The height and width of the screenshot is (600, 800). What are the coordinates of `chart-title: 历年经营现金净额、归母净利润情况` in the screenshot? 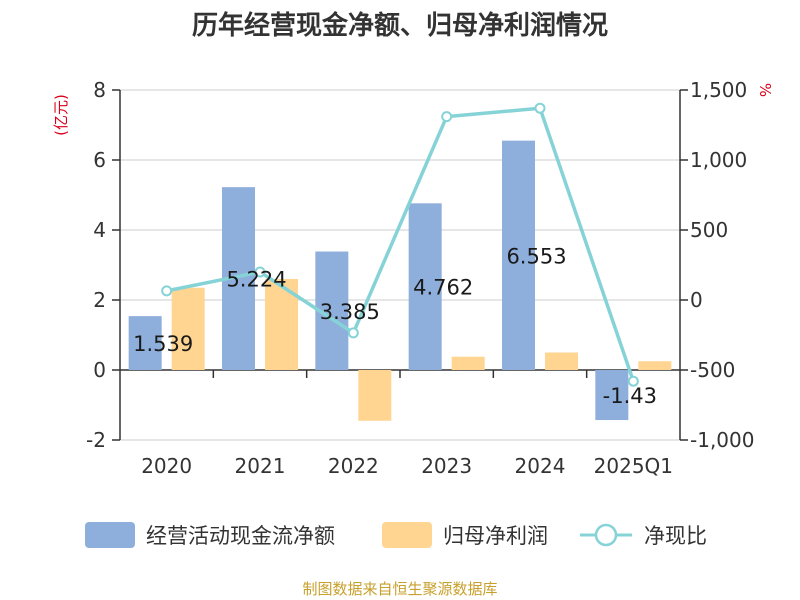 It's located at (400, 25).